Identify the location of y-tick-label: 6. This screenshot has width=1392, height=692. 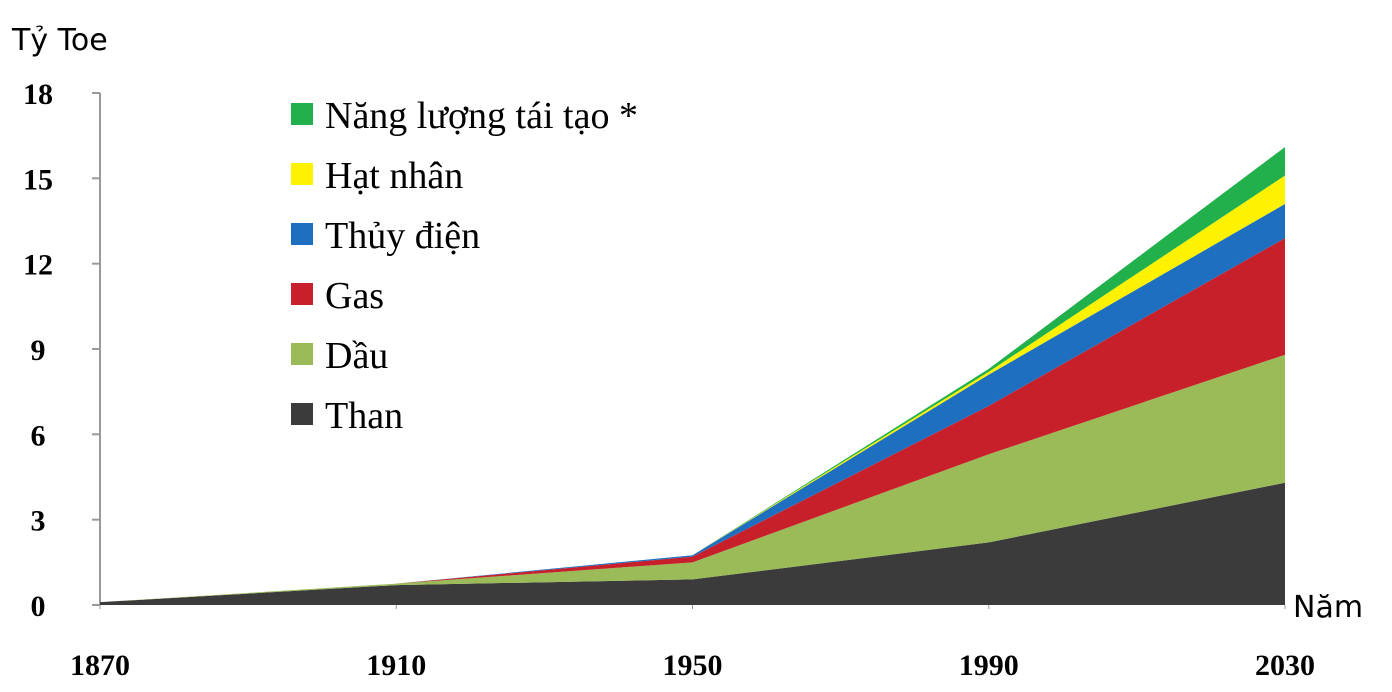
(38, 435).